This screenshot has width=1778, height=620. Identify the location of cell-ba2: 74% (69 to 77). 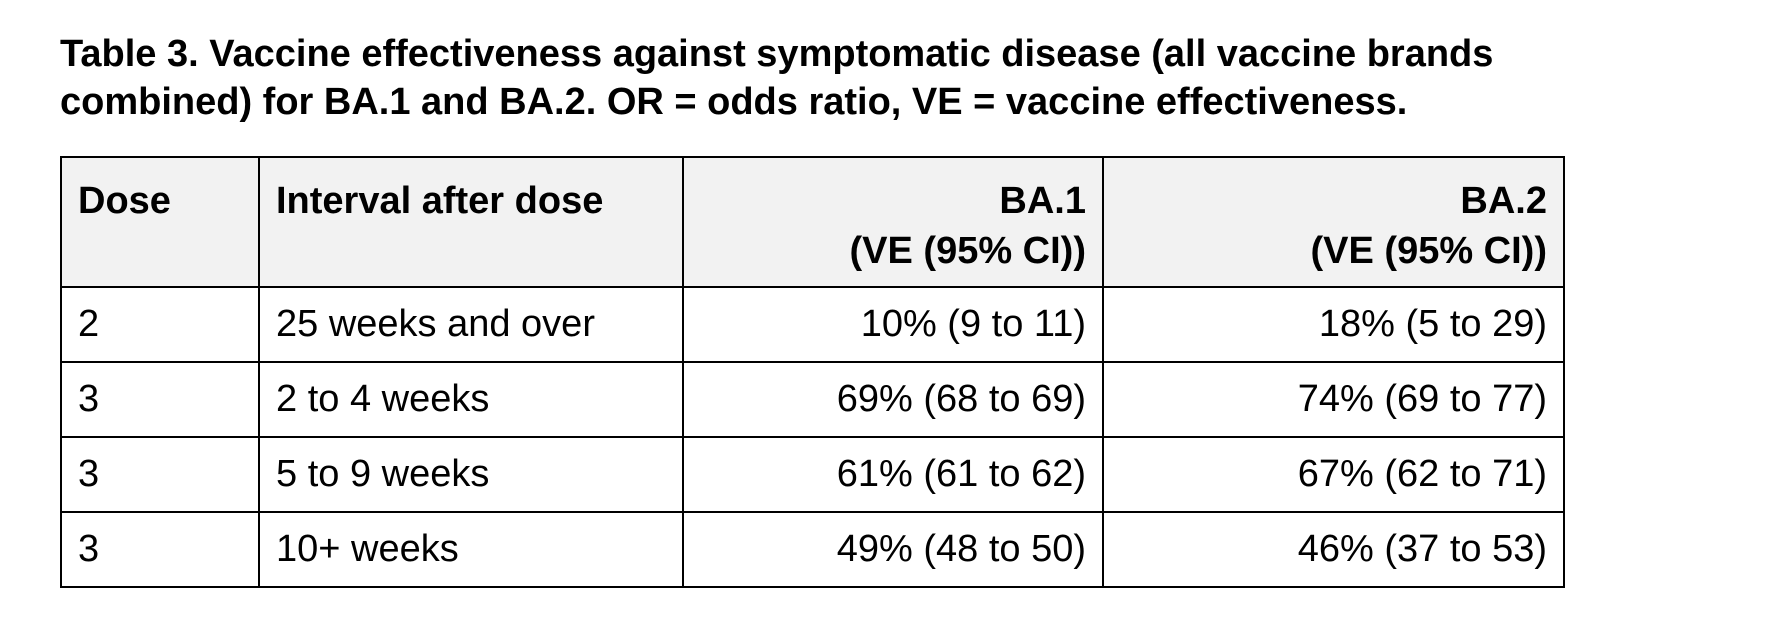
(1333, 399).